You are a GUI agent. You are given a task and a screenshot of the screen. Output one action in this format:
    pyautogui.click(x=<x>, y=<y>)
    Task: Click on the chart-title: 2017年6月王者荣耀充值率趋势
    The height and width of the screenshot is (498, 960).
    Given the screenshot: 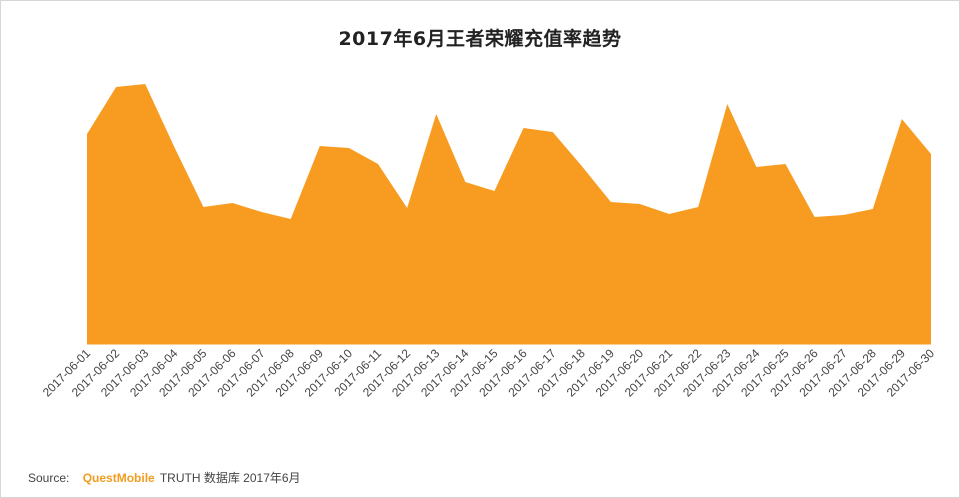 What is the action you would take?
    pyautogui.click(x=480, y=39)
    